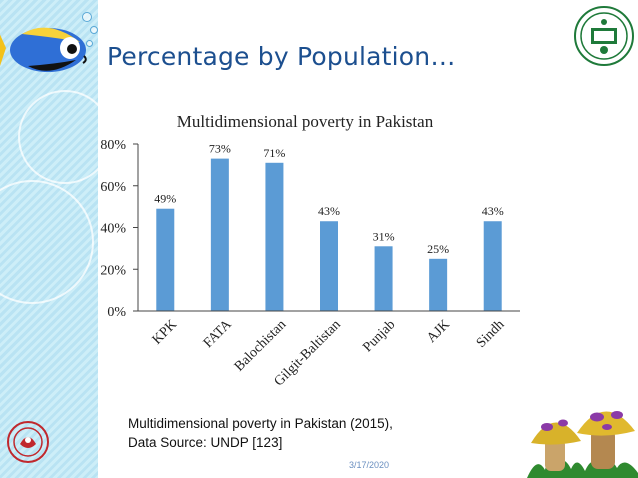 The height and width of the screenshot is (478, 638). What do you see at coordinates (274, 236) in the screenshot?
I see `bar-balochistan` at bounding box center [274, 236].